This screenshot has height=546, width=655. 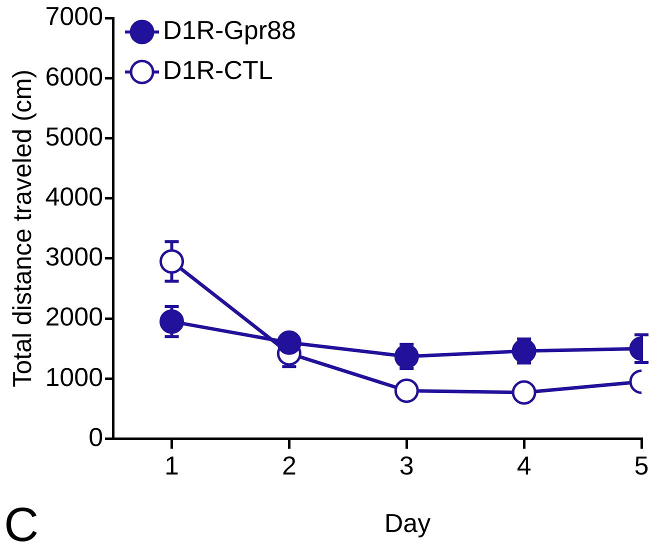 What do you see at coordinates (74, 317) in the screenshot?
I see `y-tick-label: 2000` at bounding box center [74, 317].